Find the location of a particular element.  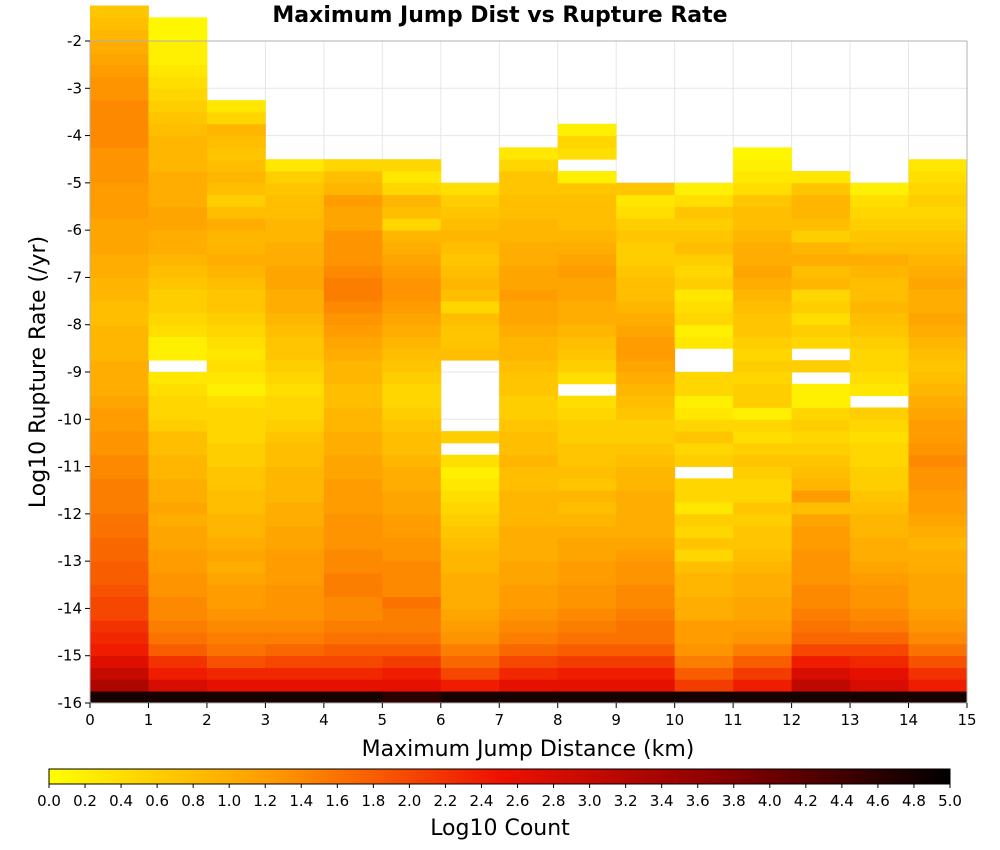

x-tick-label: 12 is located at coordinates (791, 720).